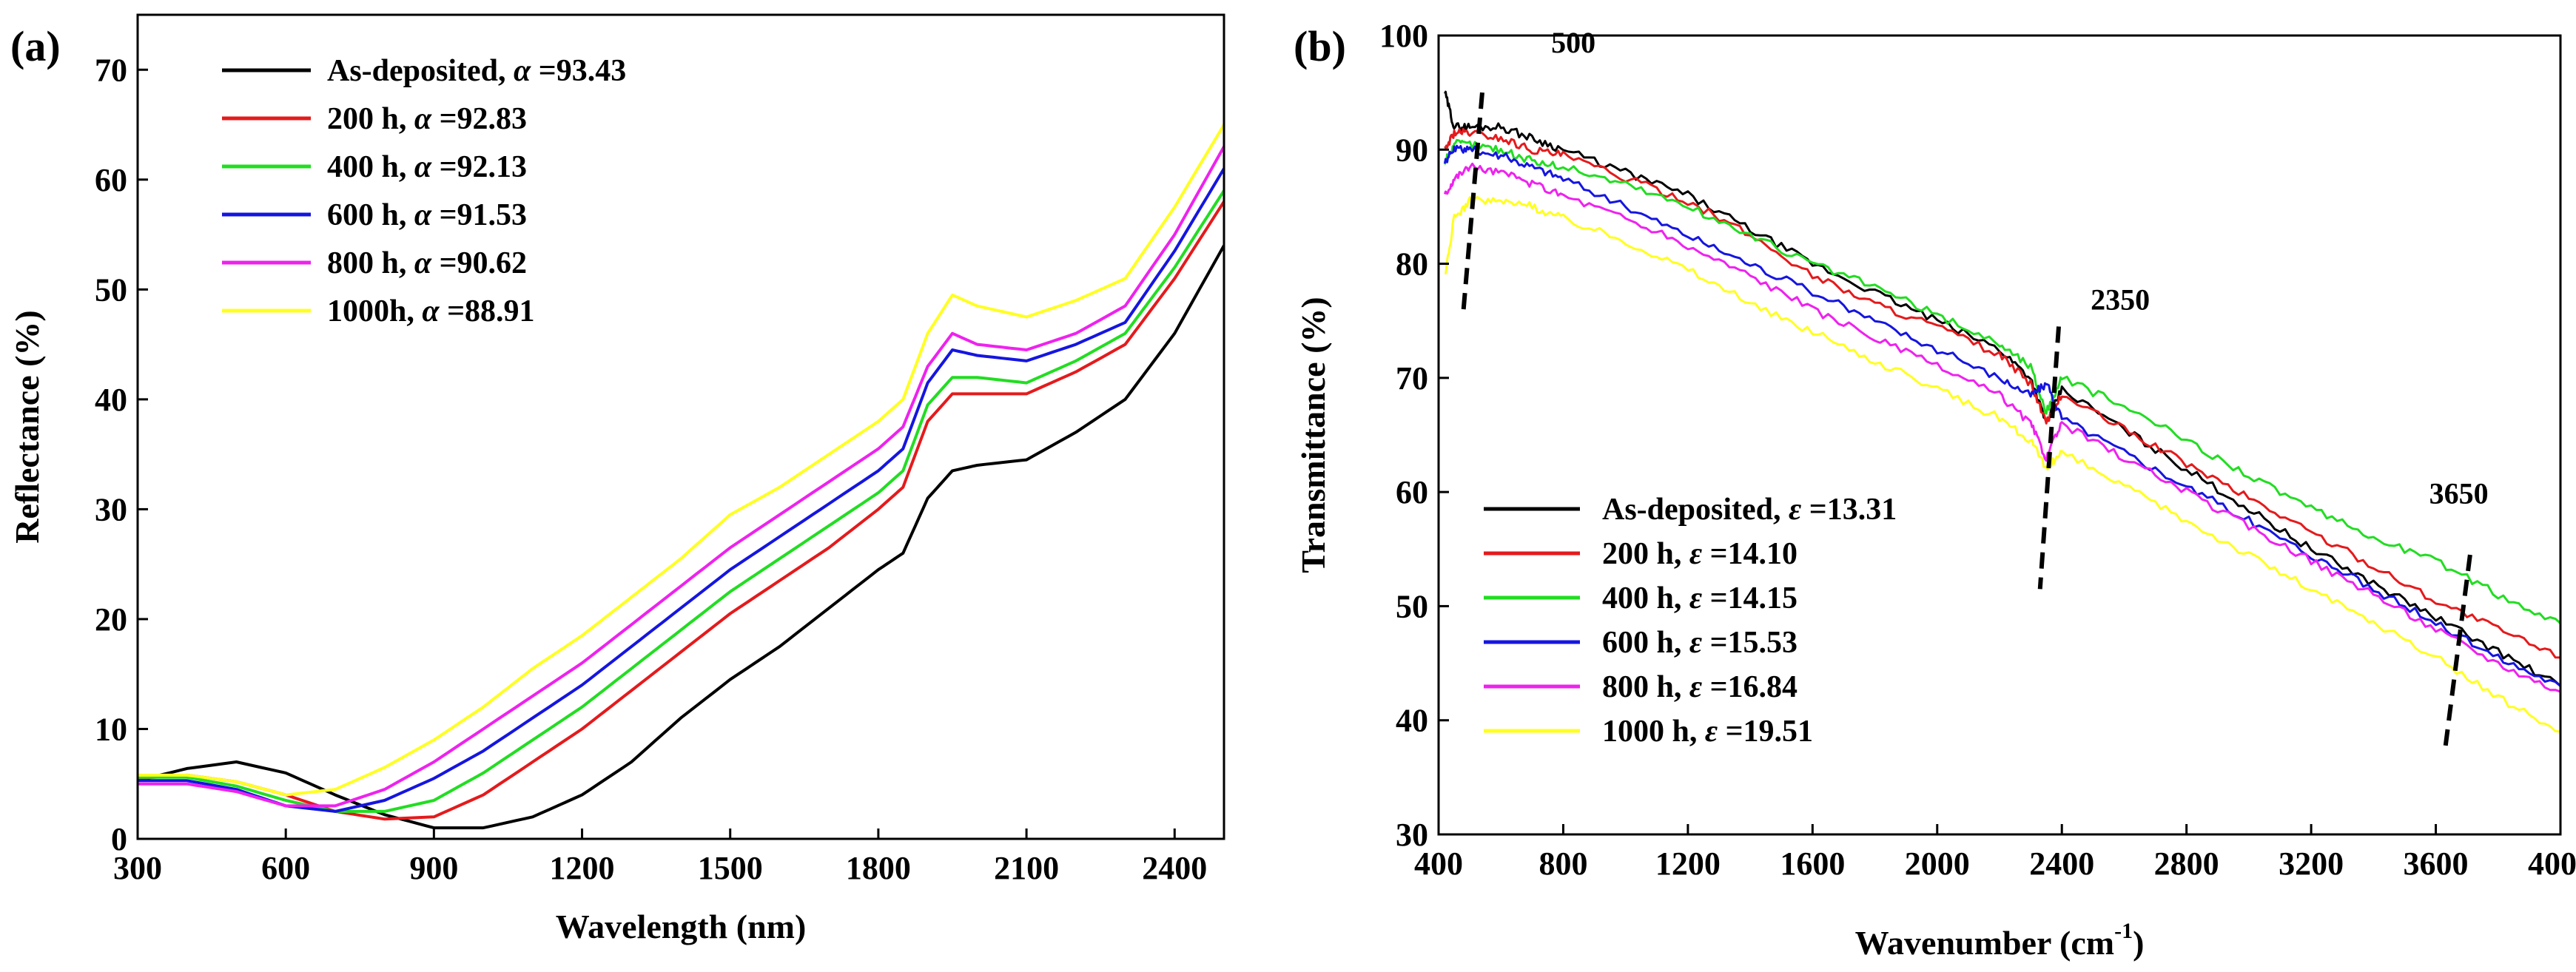  I want to click on legend-label-b-0: As-deposited, ε =13.31, so click(1749, 510).